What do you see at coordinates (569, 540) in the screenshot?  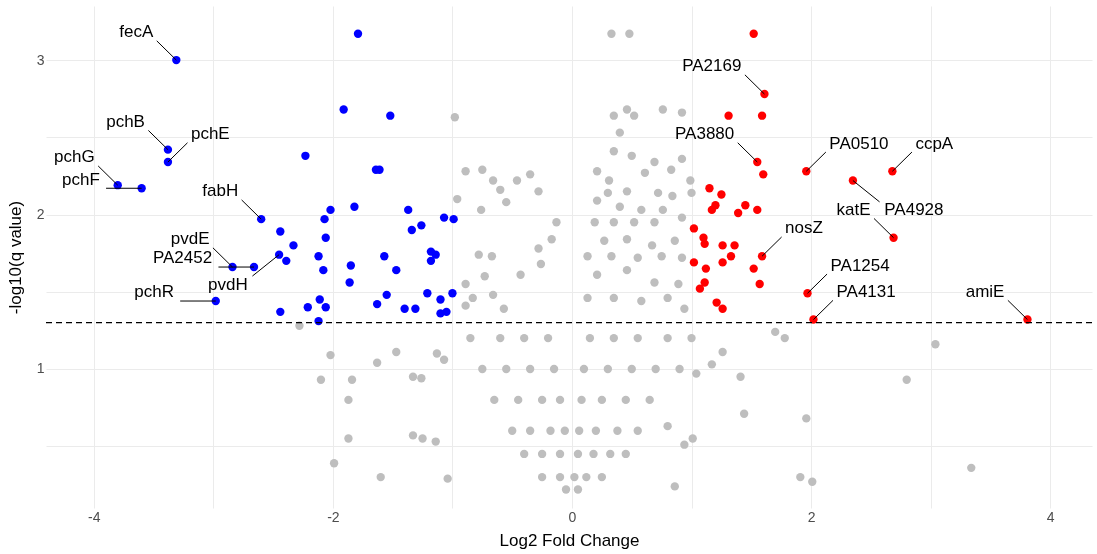 I see `x-axis-title: Log2 Fold Change` at bounding box center [569, 540].